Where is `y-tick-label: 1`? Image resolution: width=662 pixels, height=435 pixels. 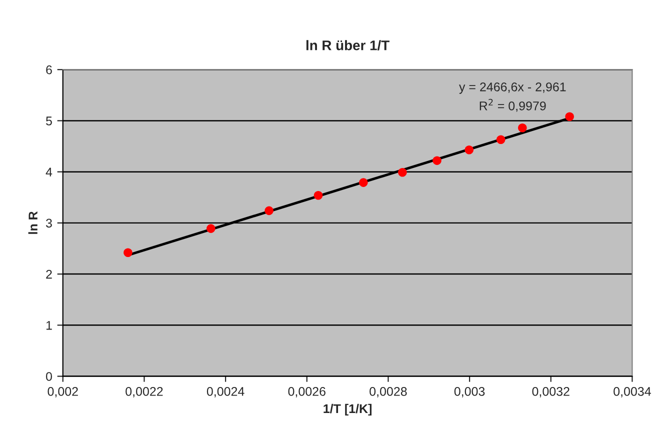 y-tick-label: 1 is located at coordinates (49, 325).